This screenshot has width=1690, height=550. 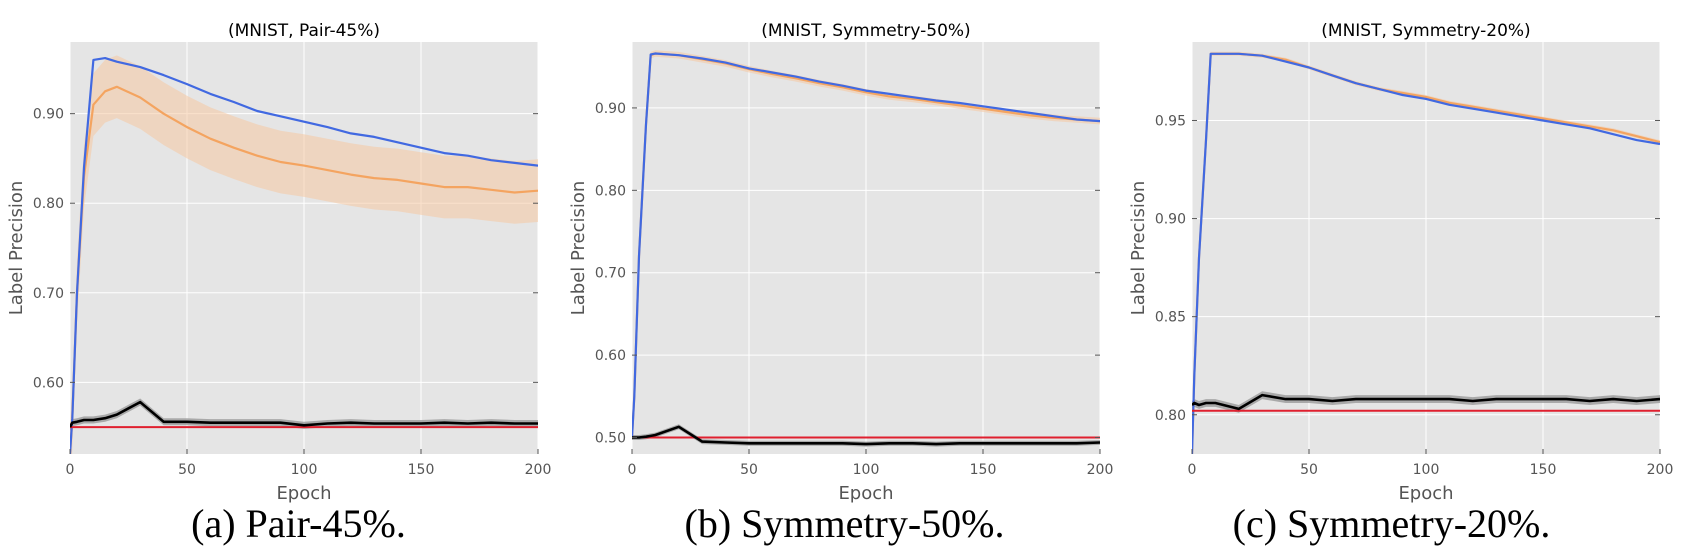 I want to click on caption-b: (b) Symmetry-50%., so click(x=844, y=523).